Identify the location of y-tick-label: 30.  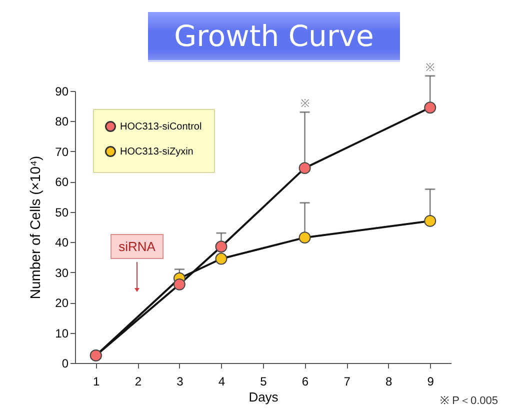
(62, 273).